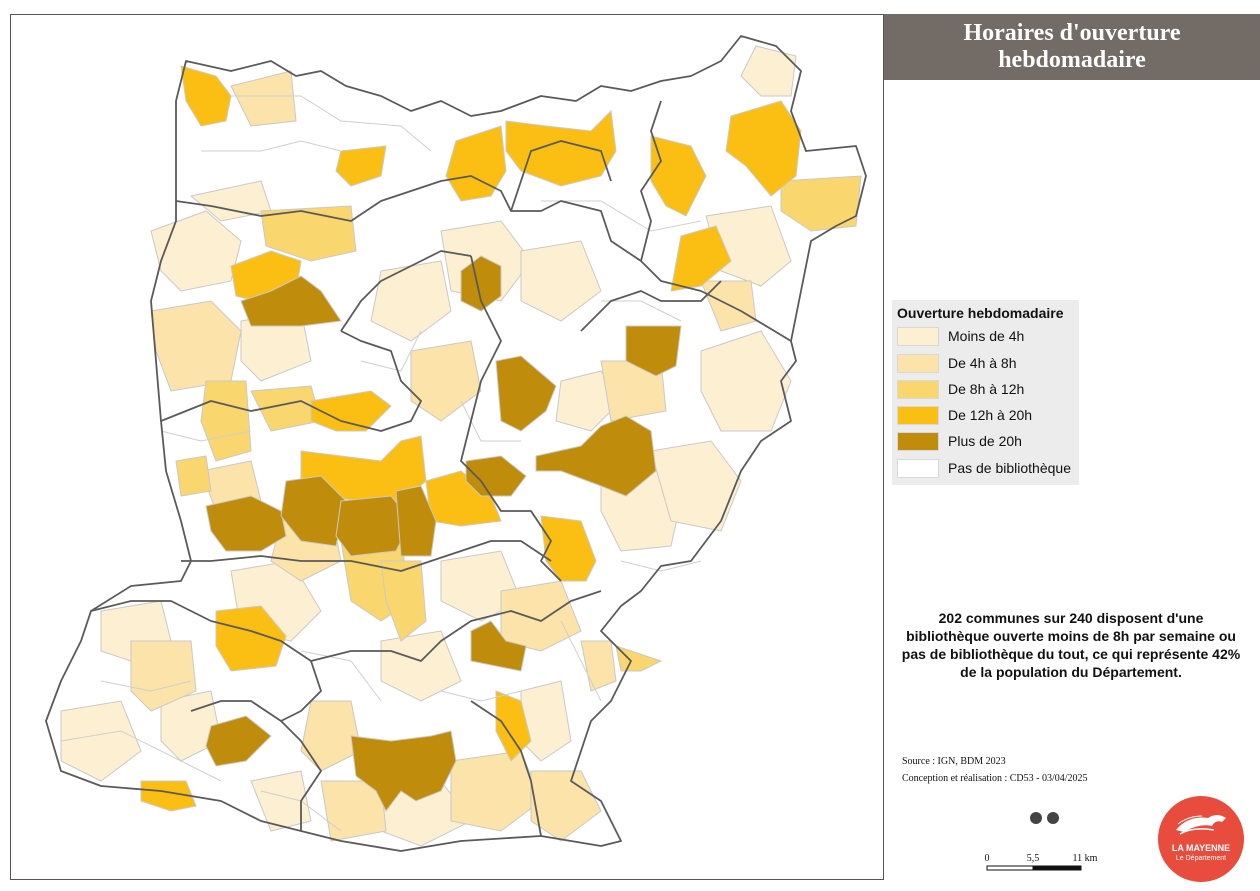  I want to click on logo-name: LA MAYENNE, so click(1201, 848).